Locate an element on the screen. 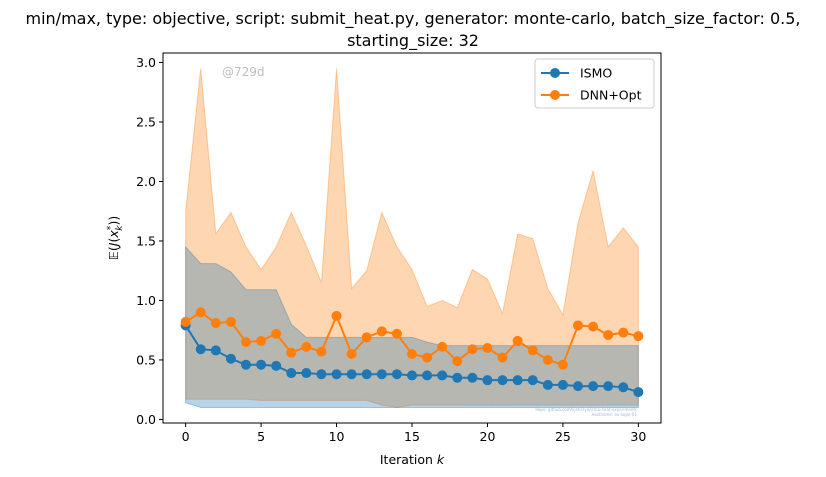 The image size is (826, 477). x-axis-label: Iteration k is located at coordinates (412, 459).